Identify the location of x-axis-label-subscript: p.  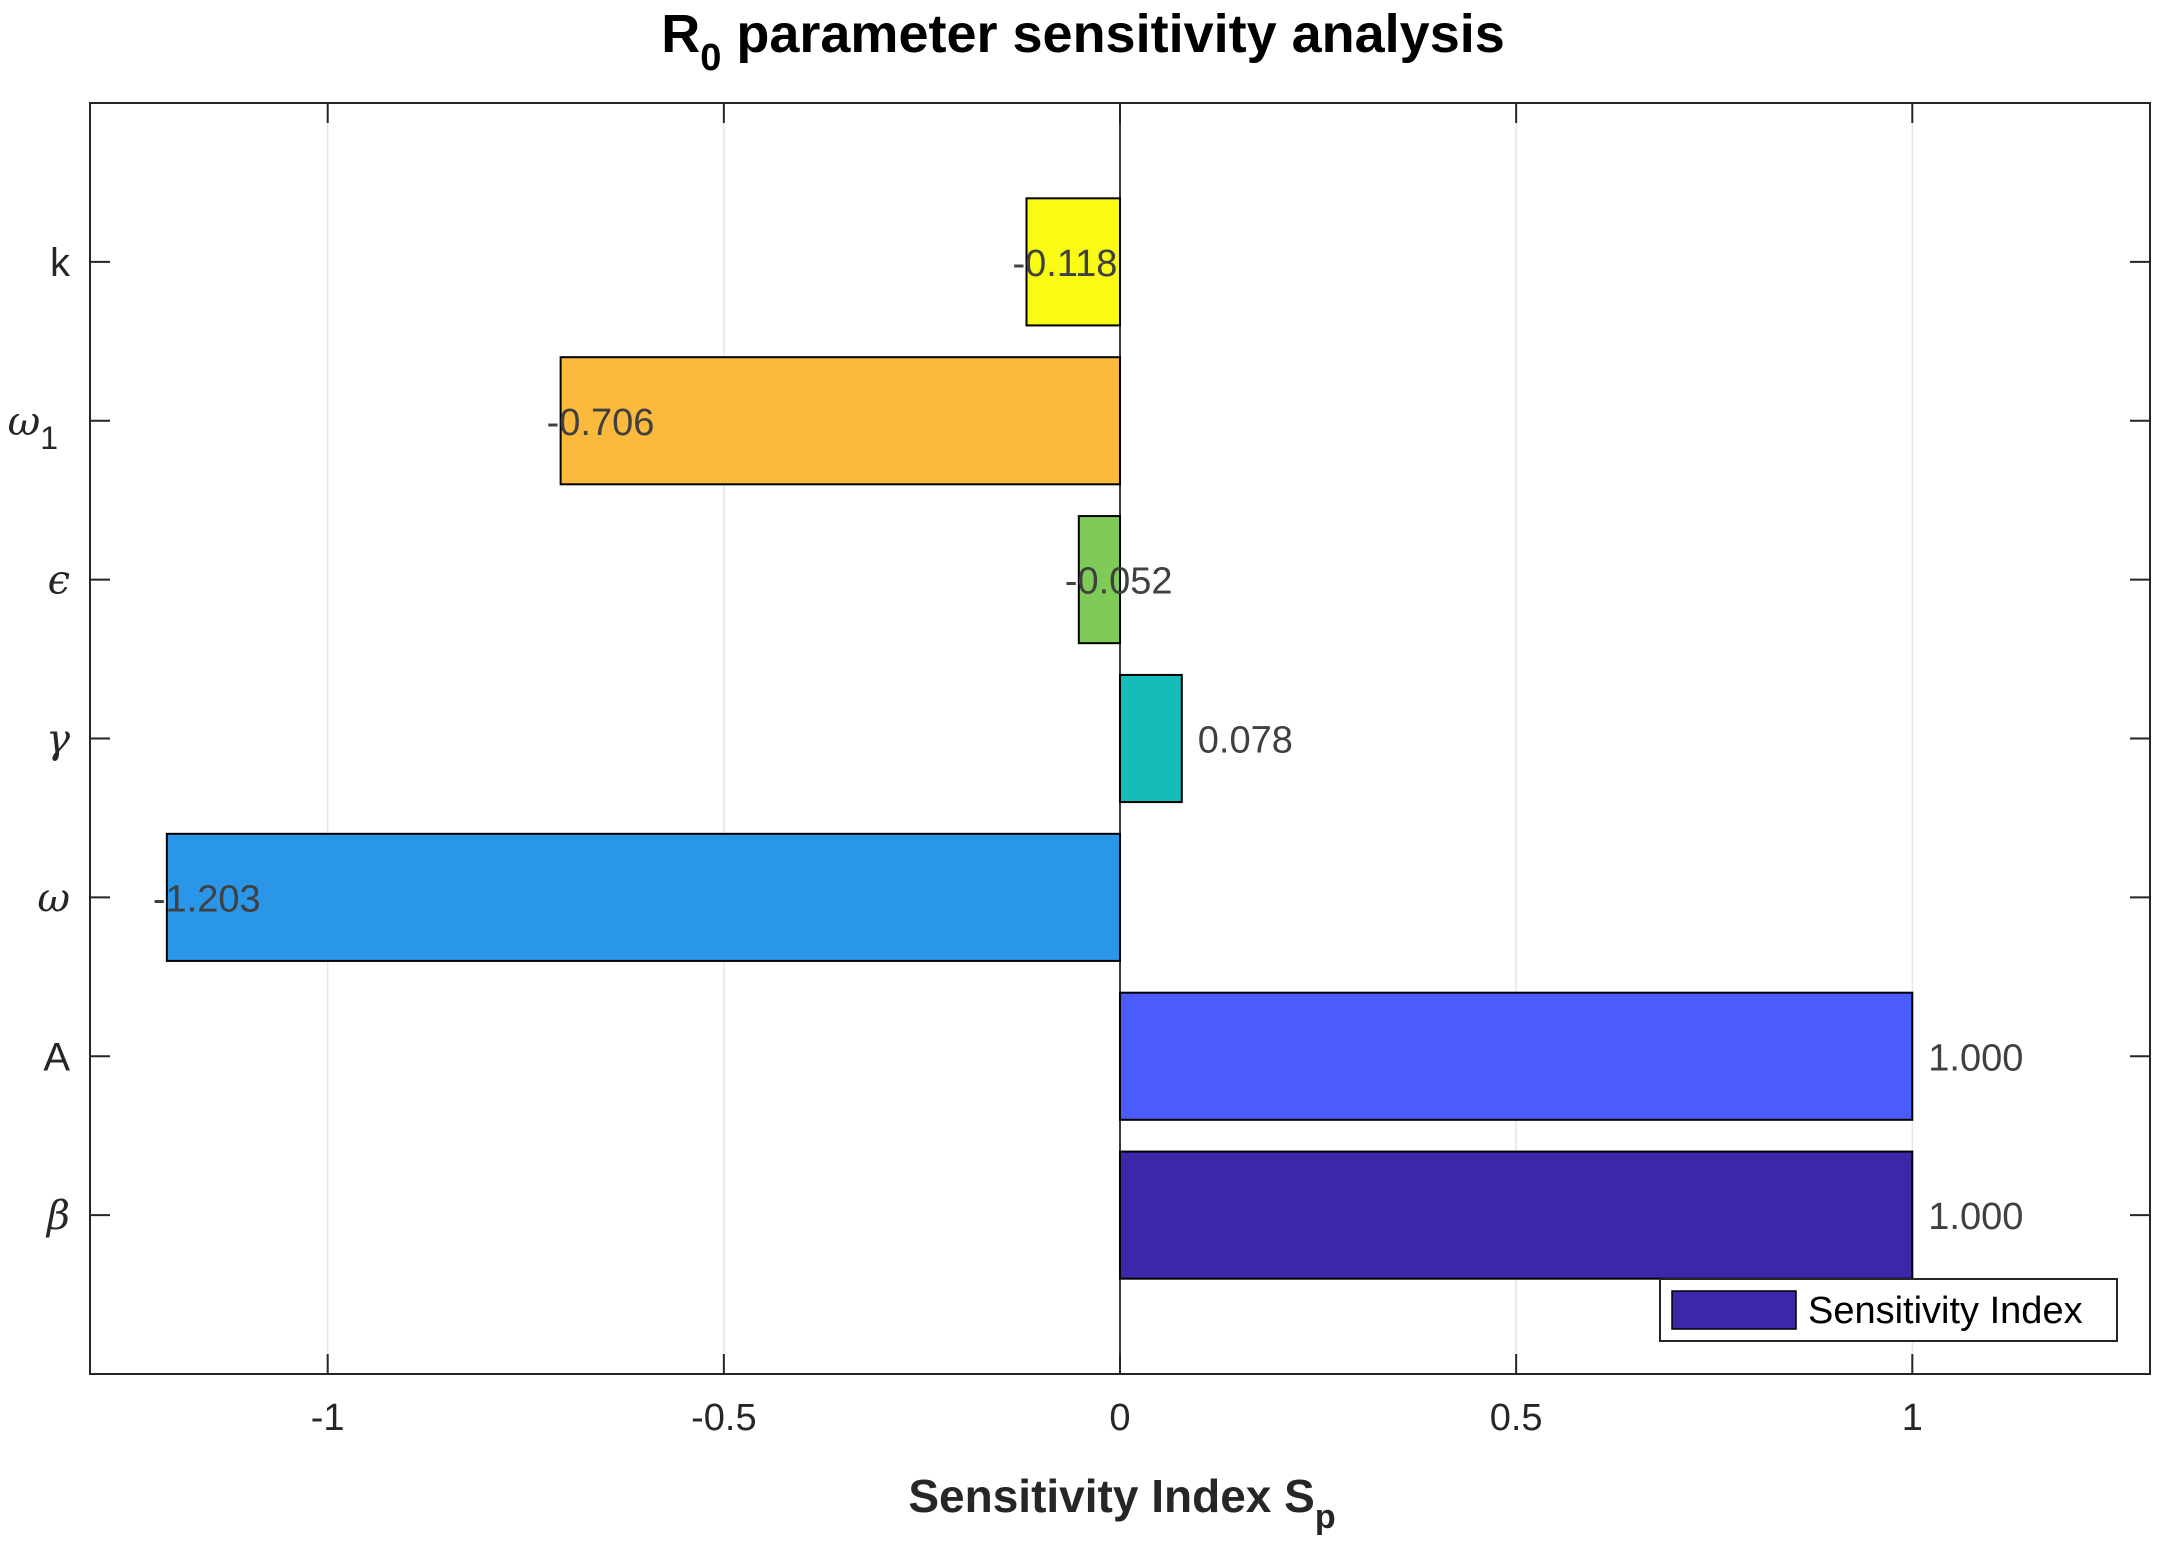
(1325, 1517).